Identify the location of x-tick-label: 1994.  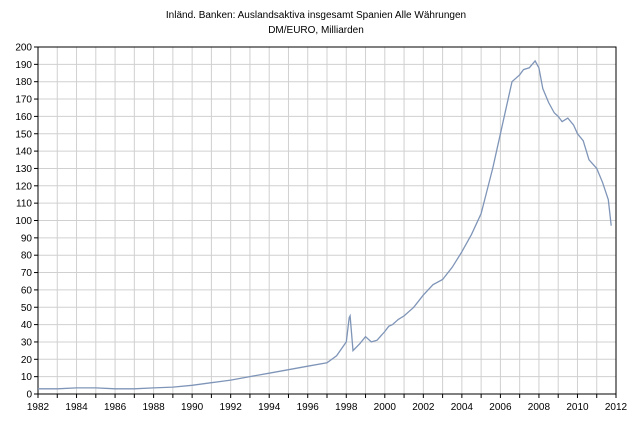
(269, 407).